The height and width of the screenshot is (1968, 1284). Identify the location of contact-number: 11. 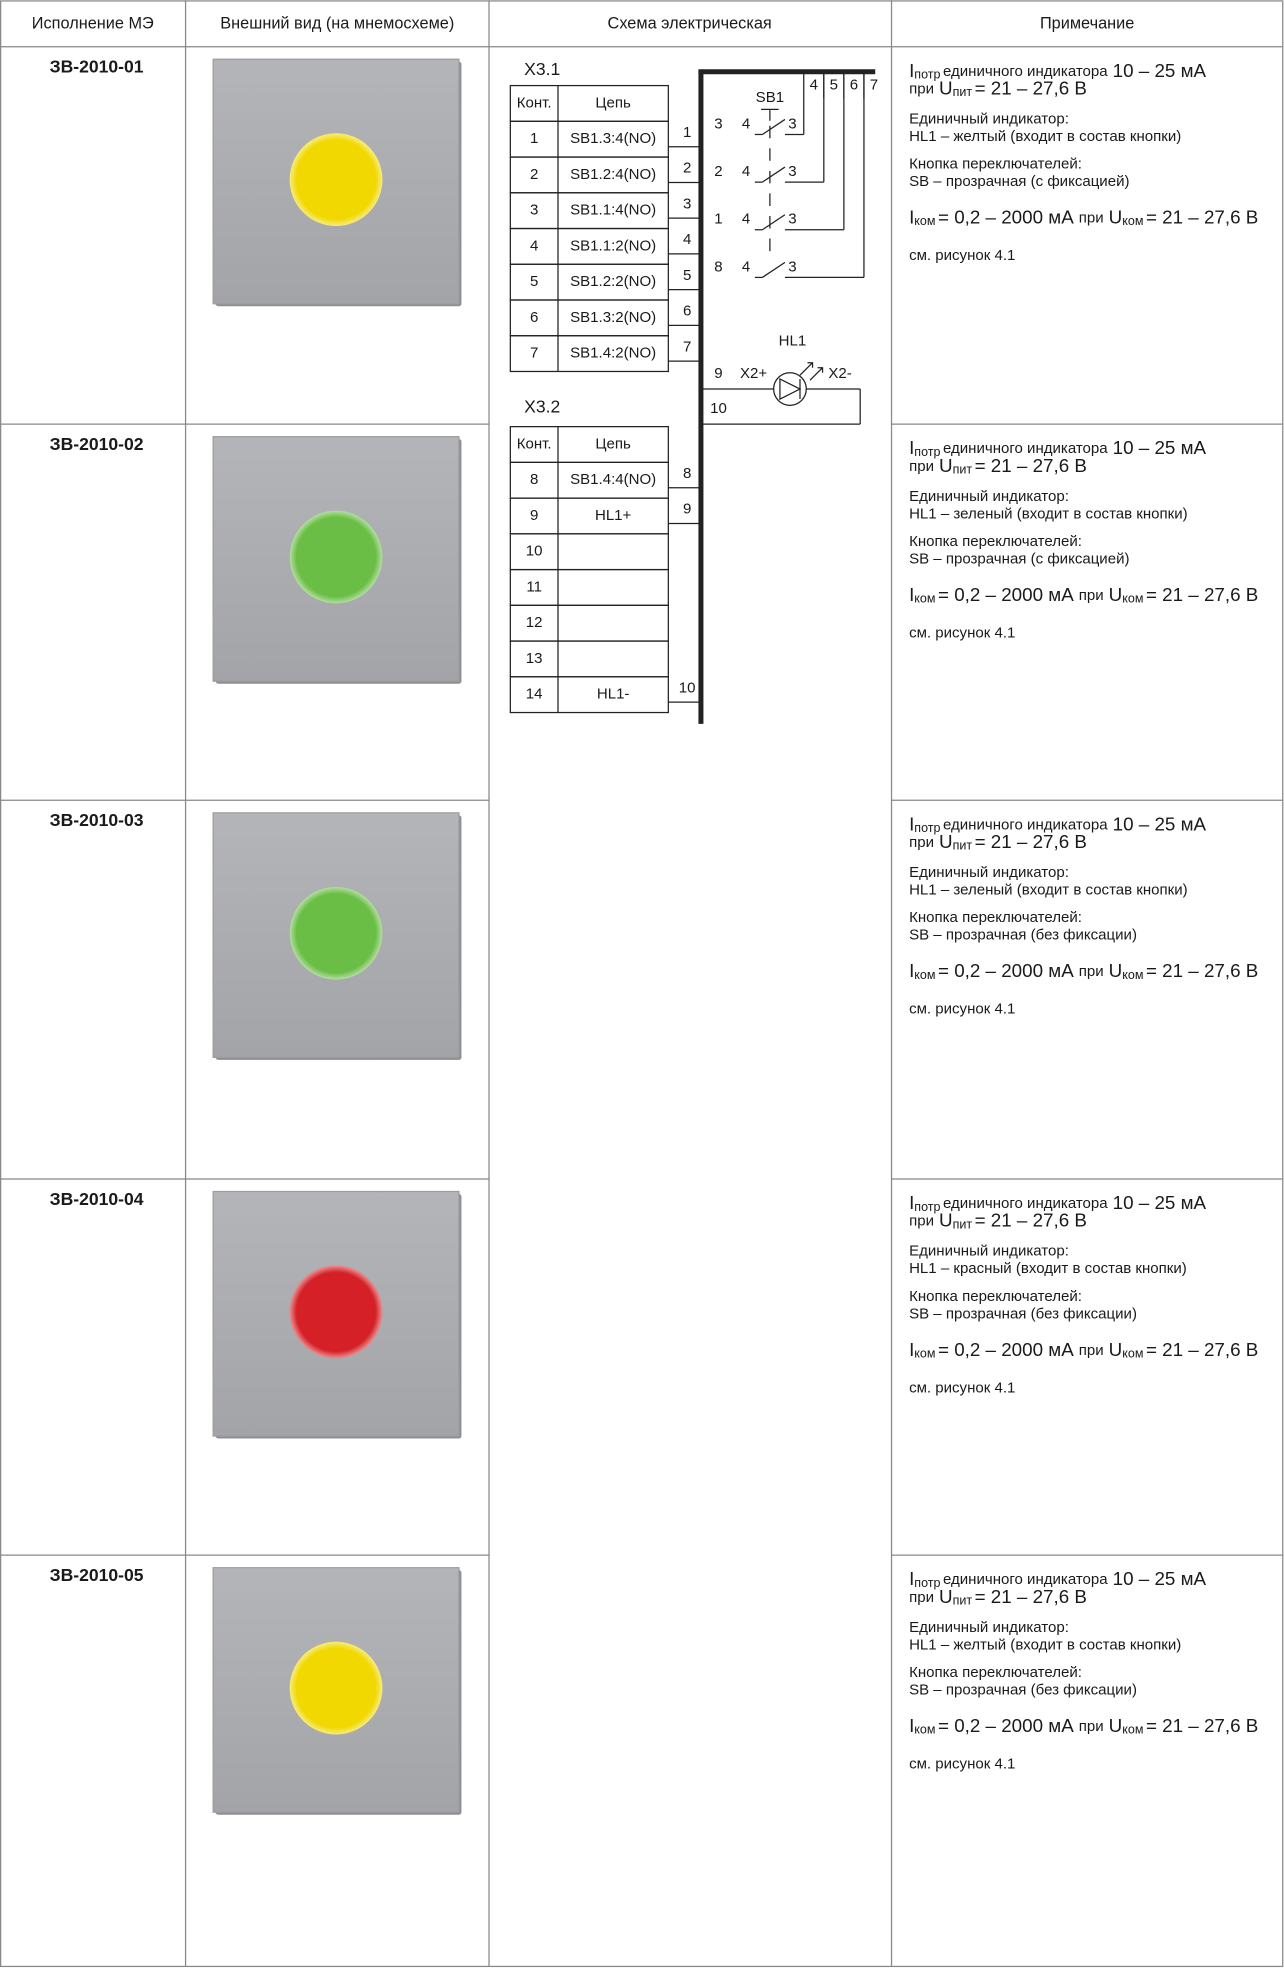
(534, 586).